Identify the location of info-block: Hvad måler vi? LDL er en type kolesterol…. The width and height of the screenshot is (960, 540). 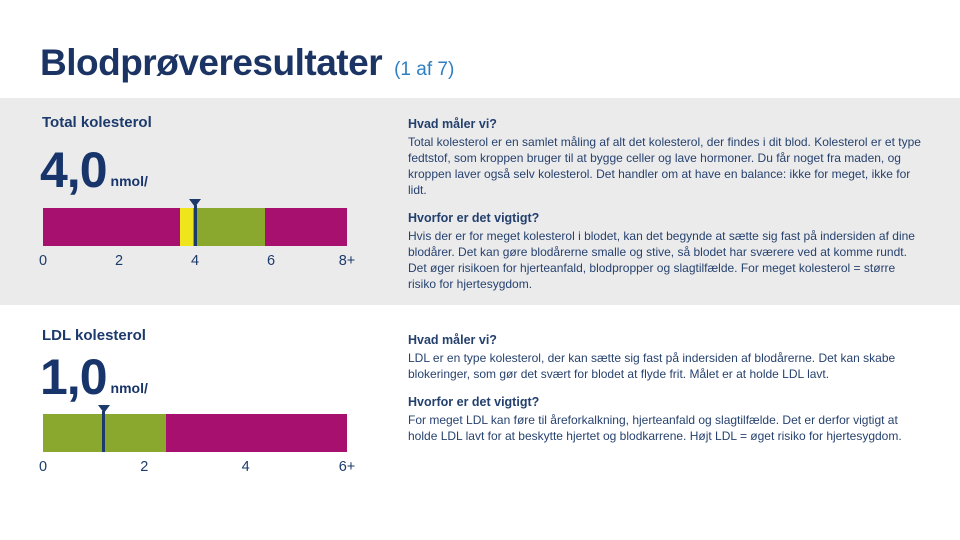
(666, 357).